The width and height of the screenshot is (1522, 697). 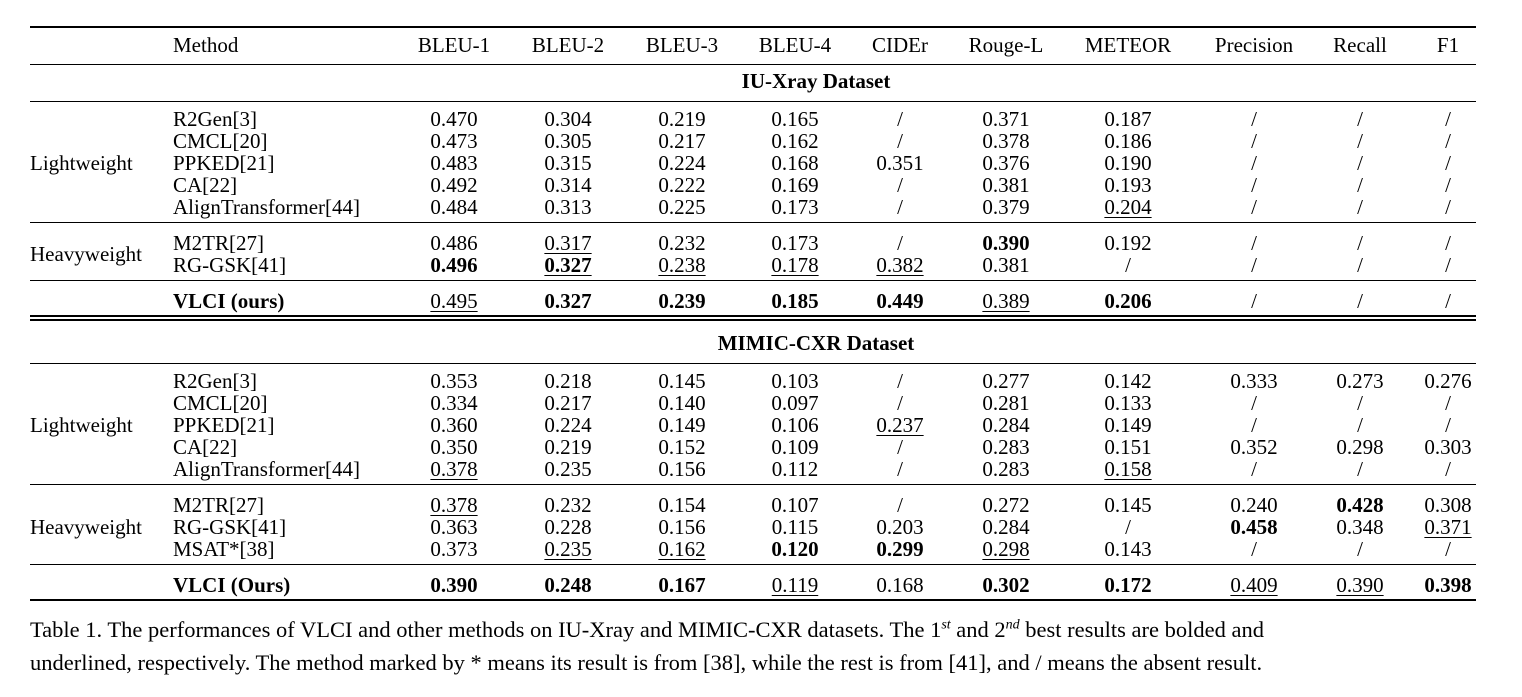 What do you see at coordinates (795, 403) in the screenshot?
I see `metric-cell: 0.097` at bounding box center [795, 403].